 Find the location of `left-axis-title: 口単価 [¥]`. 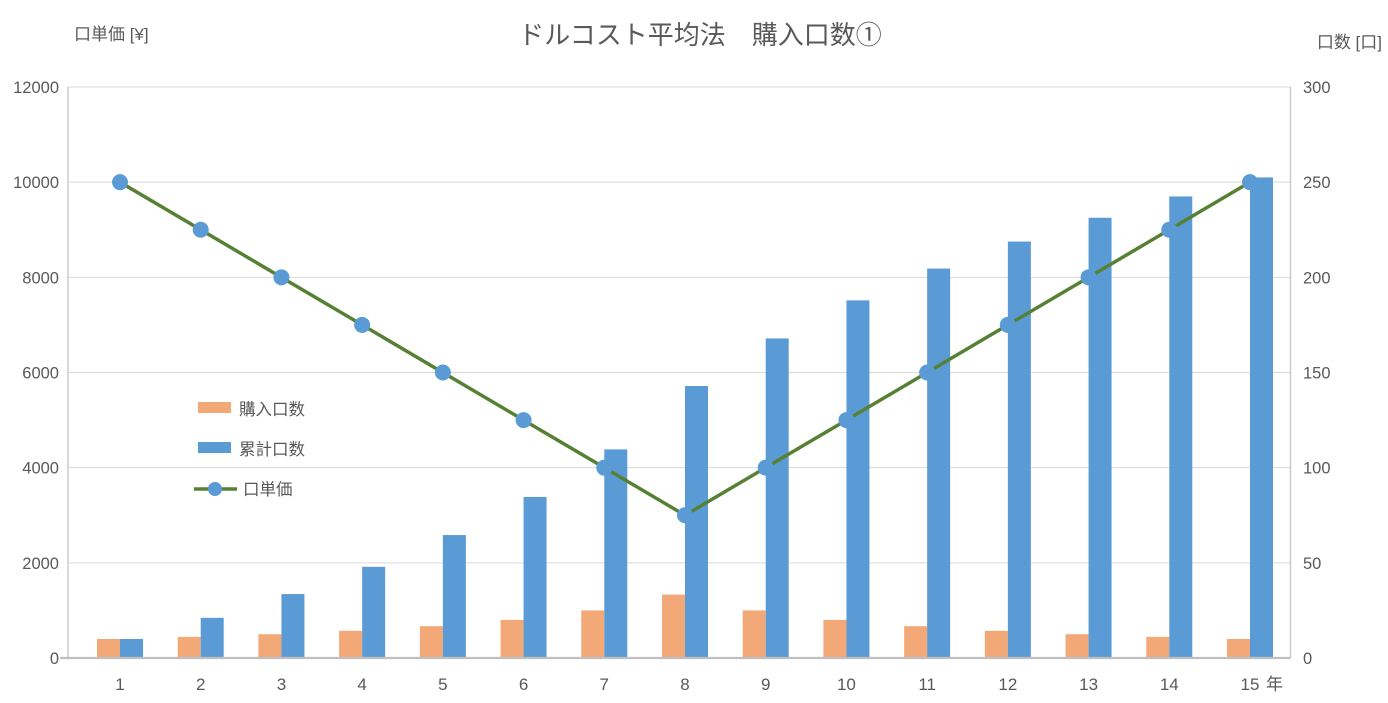

left-axis-title: 口単価 [¥] is located at coordinates (111, 34).